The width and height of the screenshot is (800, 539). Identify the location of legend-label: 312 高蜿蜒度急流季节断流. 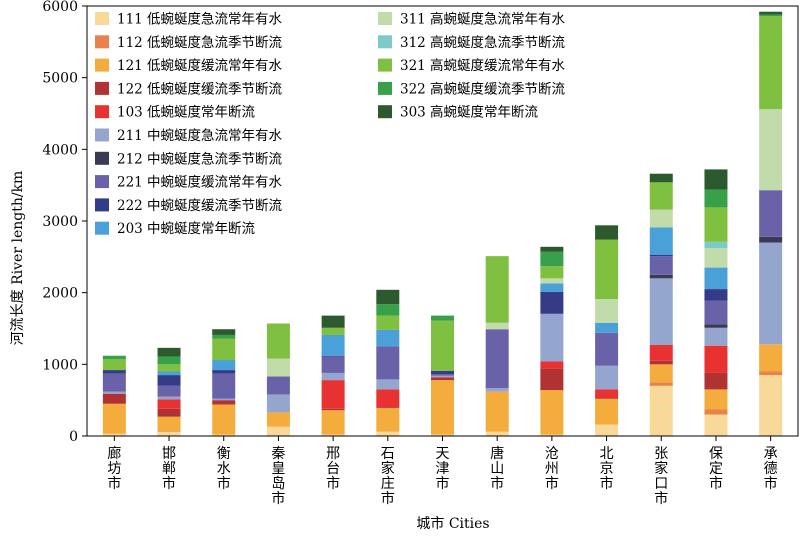
(483, 42).